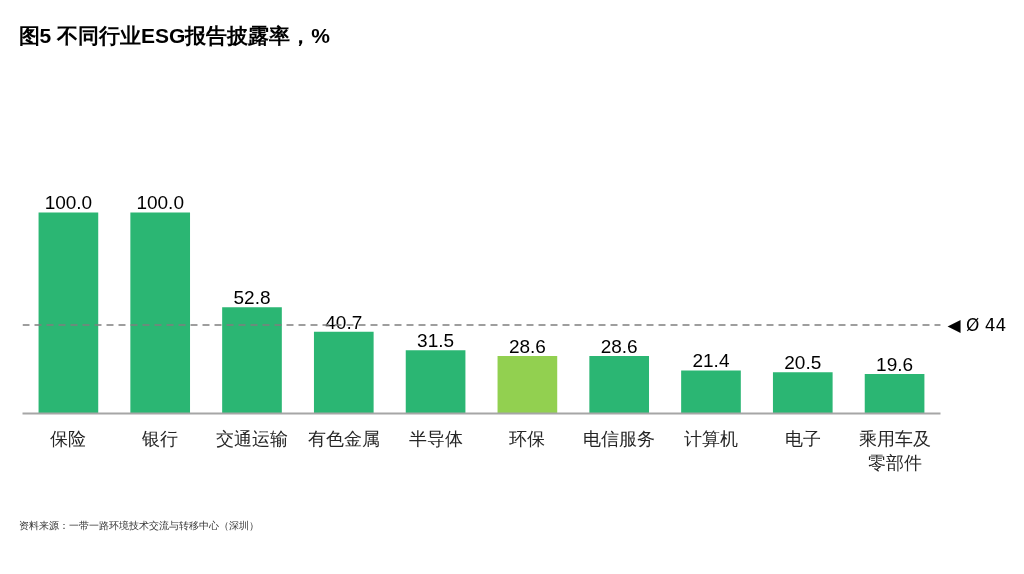  I want to click on data-label: 52.8, so click(252, 298).